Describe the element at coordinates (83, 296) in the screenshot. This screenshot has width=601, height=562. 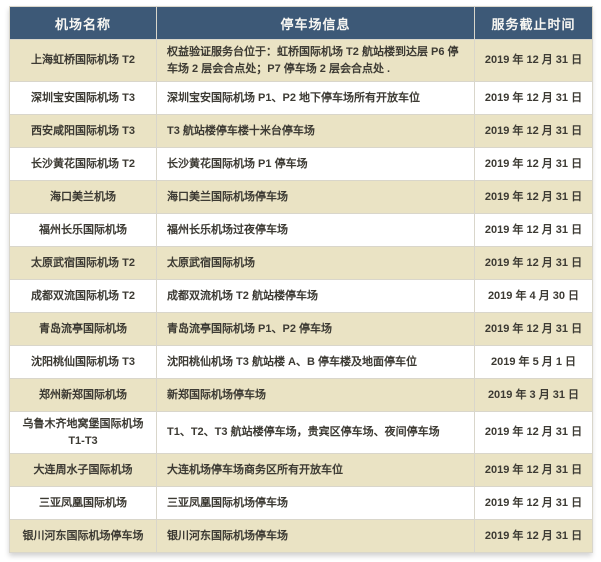
I see `airport-name-cell: 成都双流国际机场 T2` at that location.